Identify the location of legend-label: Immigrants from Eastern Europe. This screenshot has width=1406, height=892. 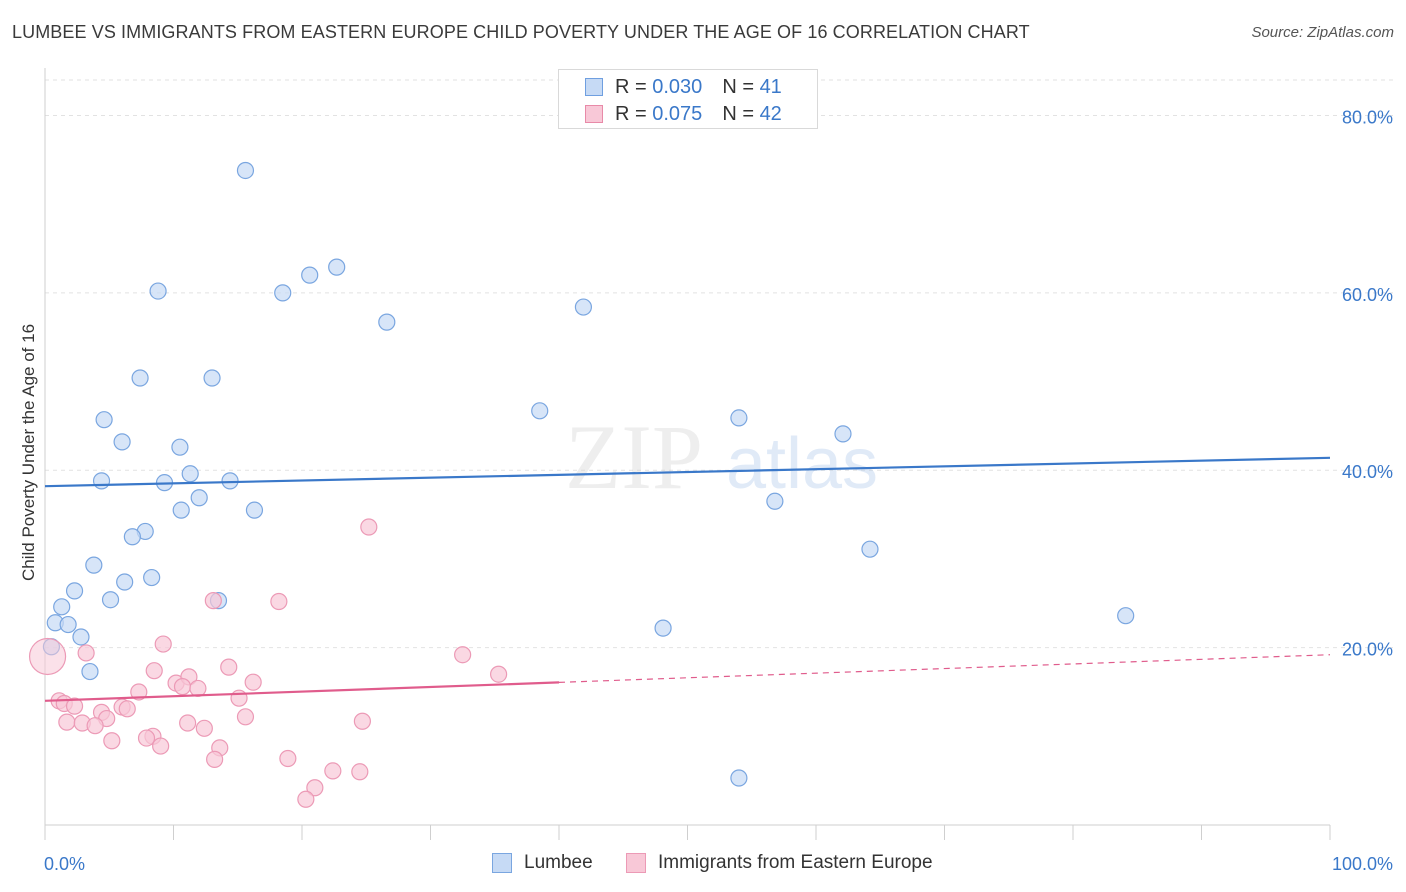
(795, 862).